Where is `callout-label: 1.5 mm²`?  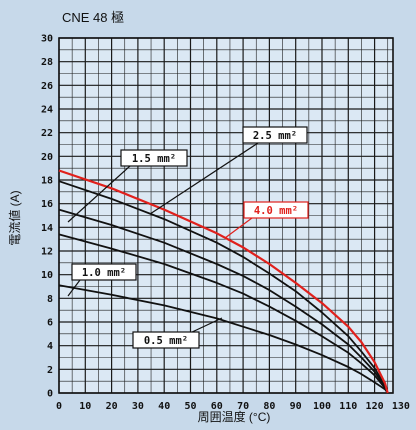
callout-label: 1.5 mm² is located at coordinates (154, 159).